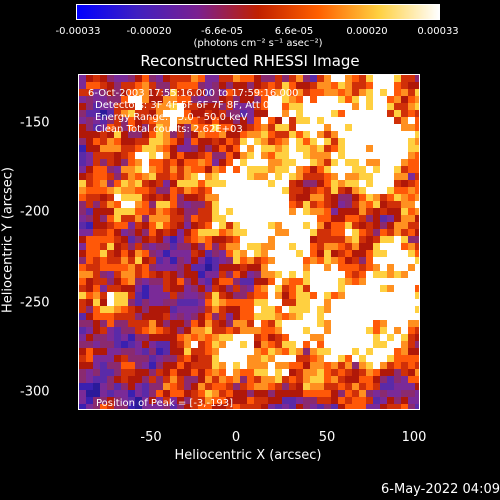 The image size is (500, 500). Describe the element at coordinates (258, 12) in the screenshot. I see `colorbar` at that location.